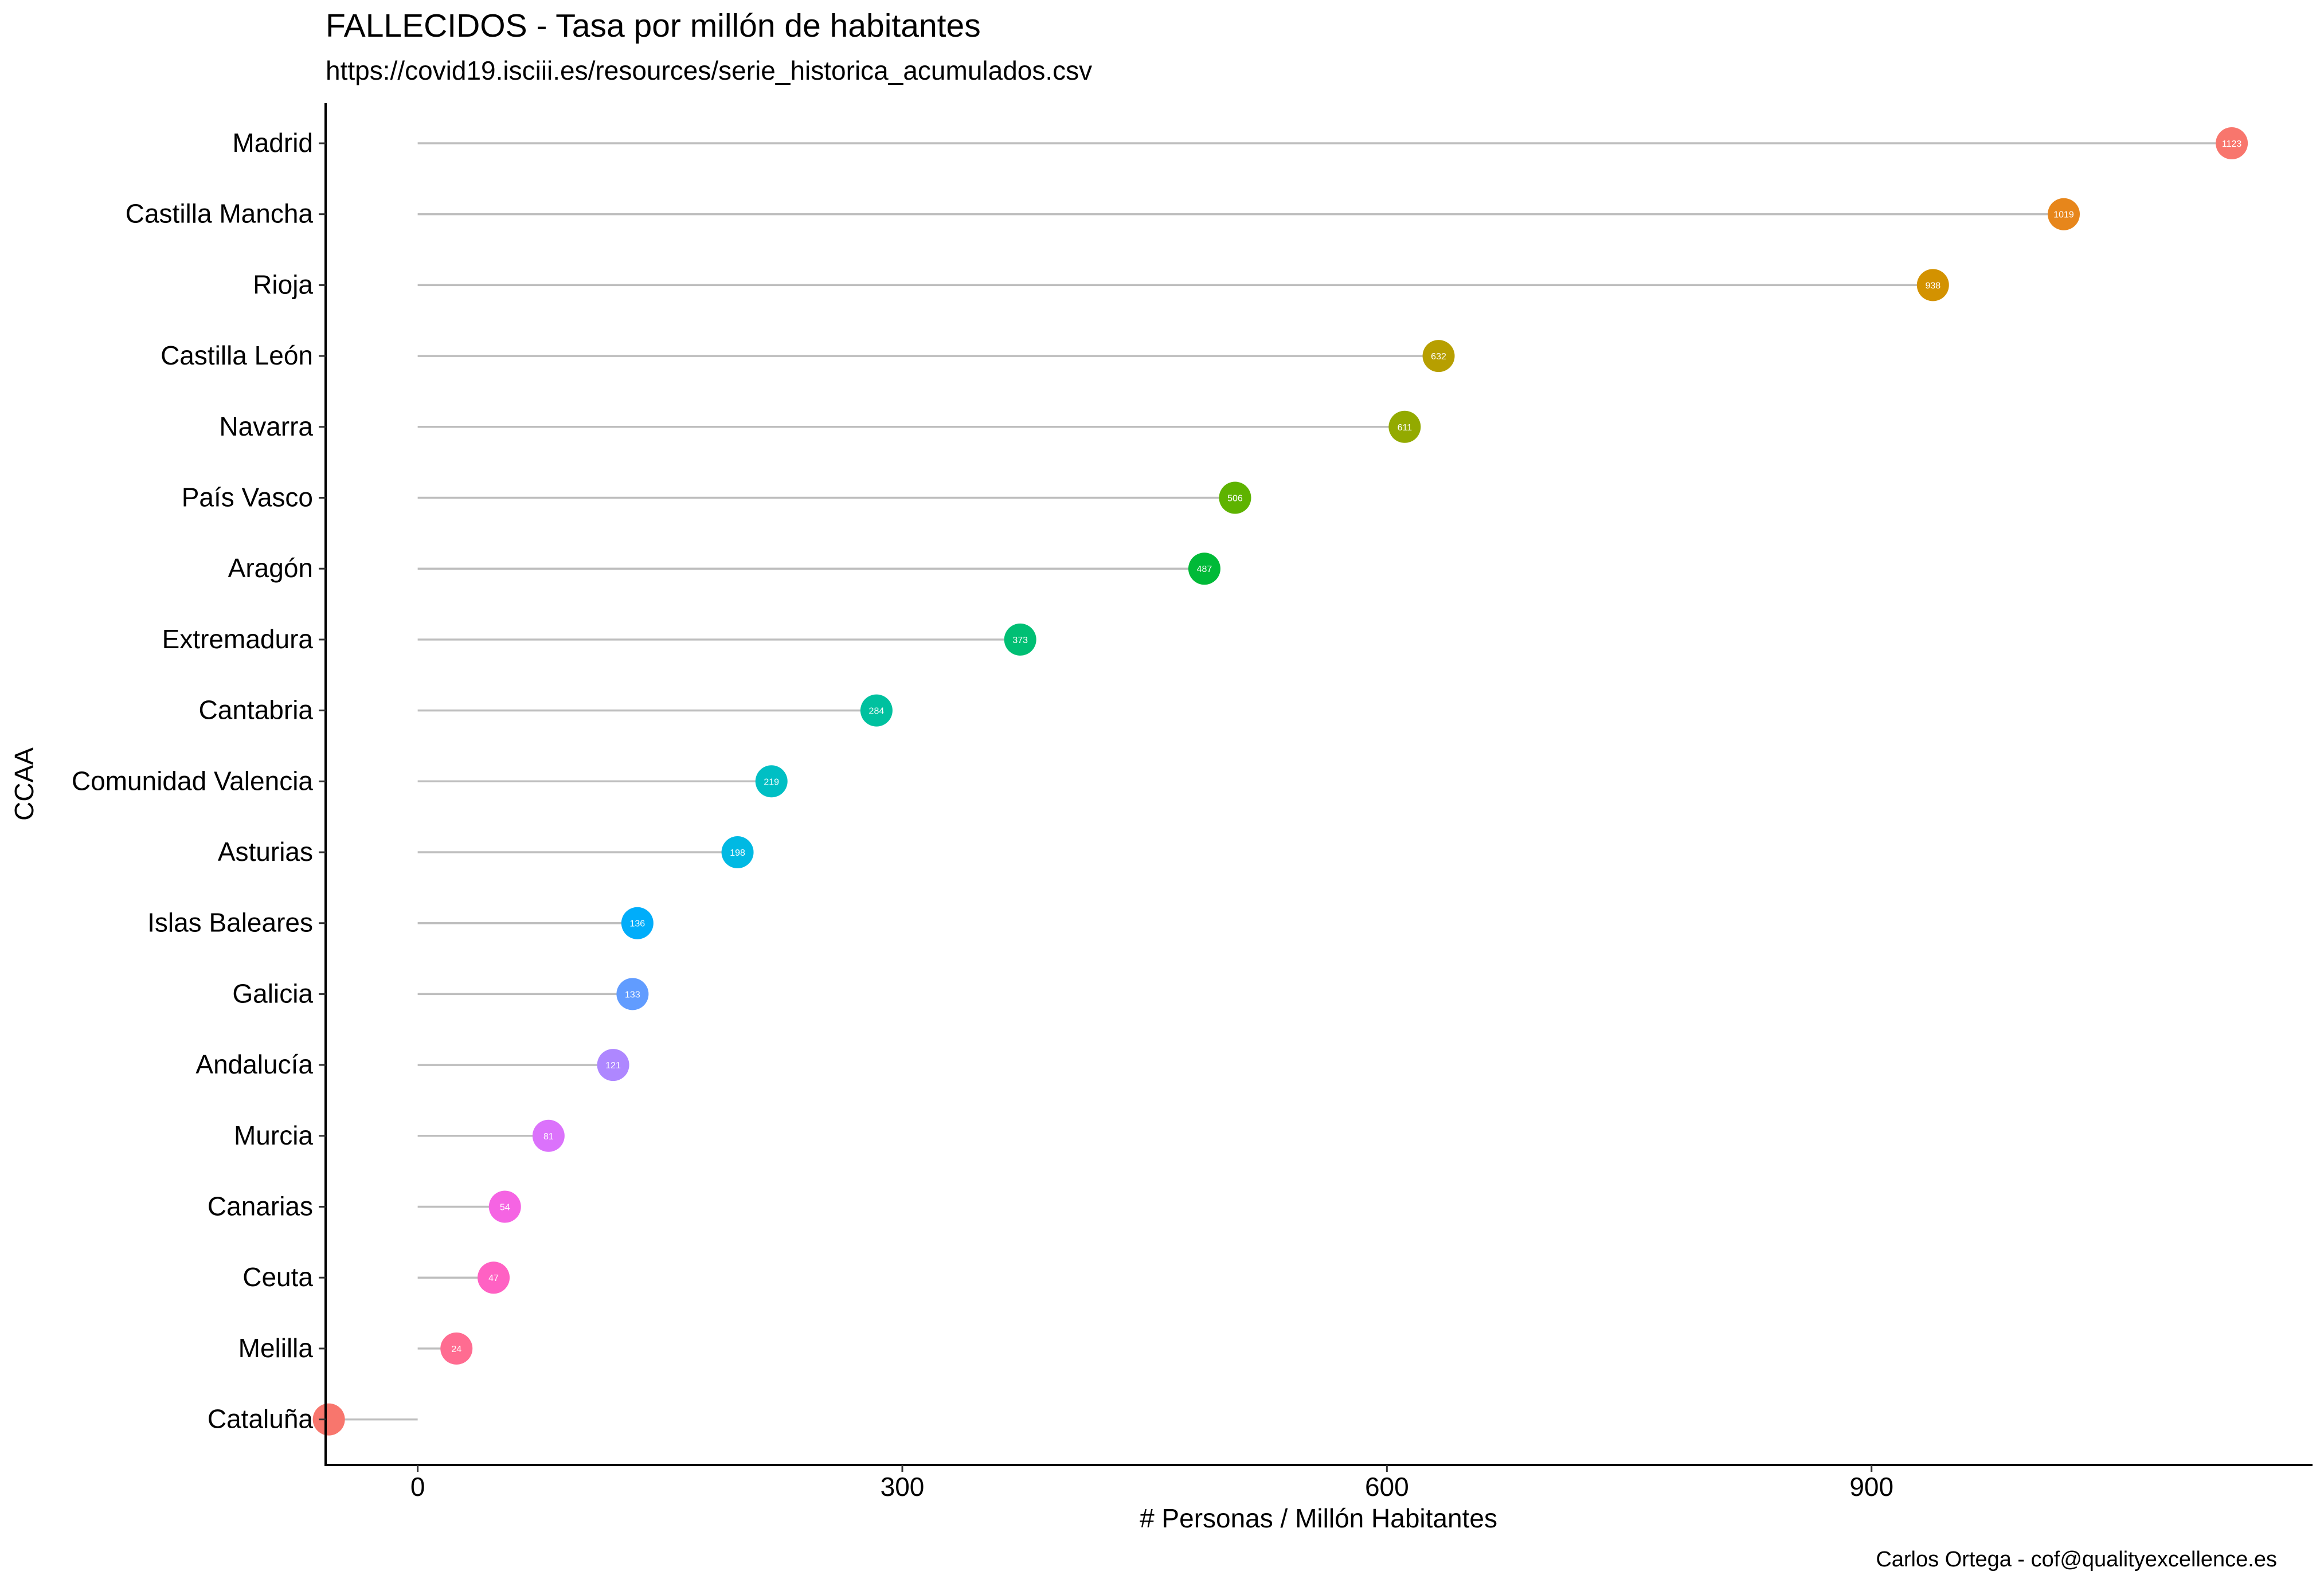  Describe the element at coordinates (270, 568) in the screenshot. I see `y-tick-label-aragon: Aragón` at that location.